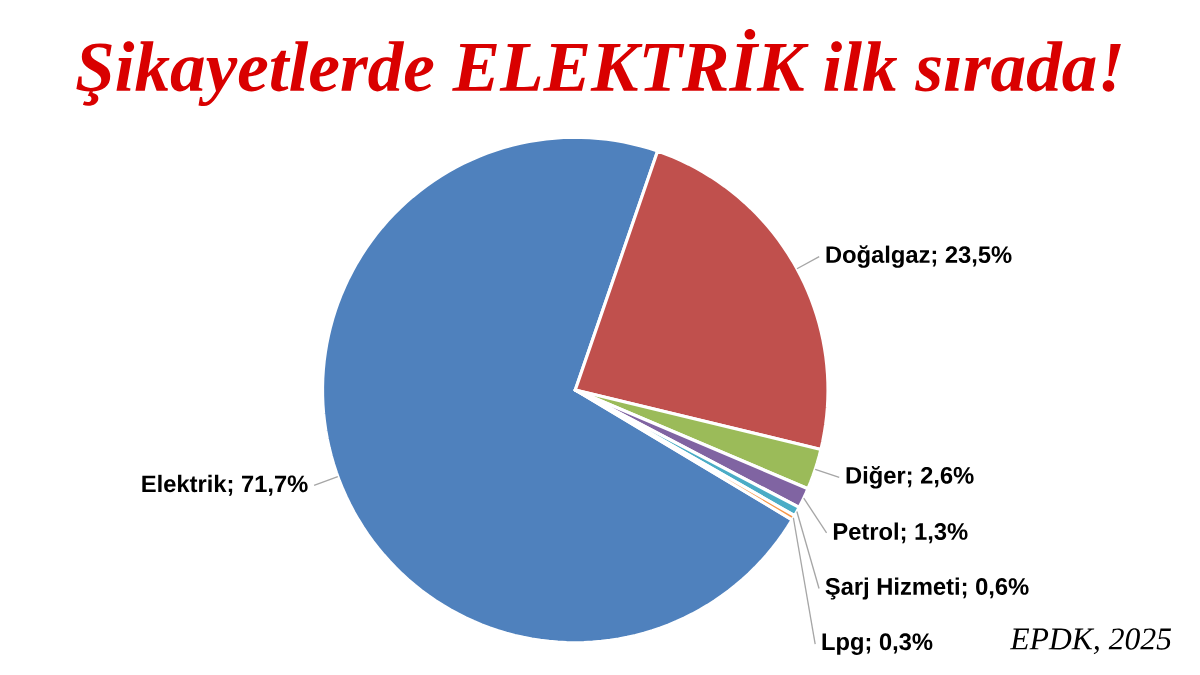 The image size is (1200, 675). What do you see at coordinates (268, 485) in the screenshot?
I see `data-label: ; 71,7%` at bounding box center [268, 485].